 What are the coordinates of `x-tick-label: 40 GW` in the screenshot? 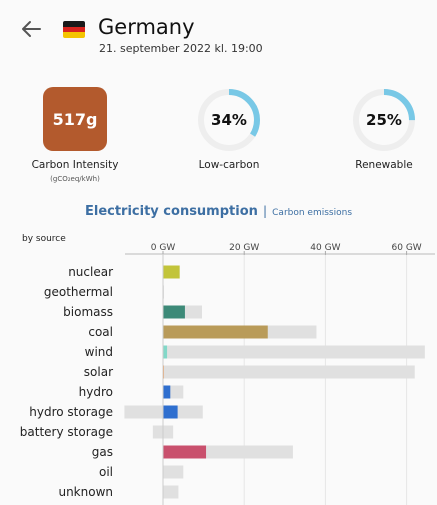 It's located at (325, 248).